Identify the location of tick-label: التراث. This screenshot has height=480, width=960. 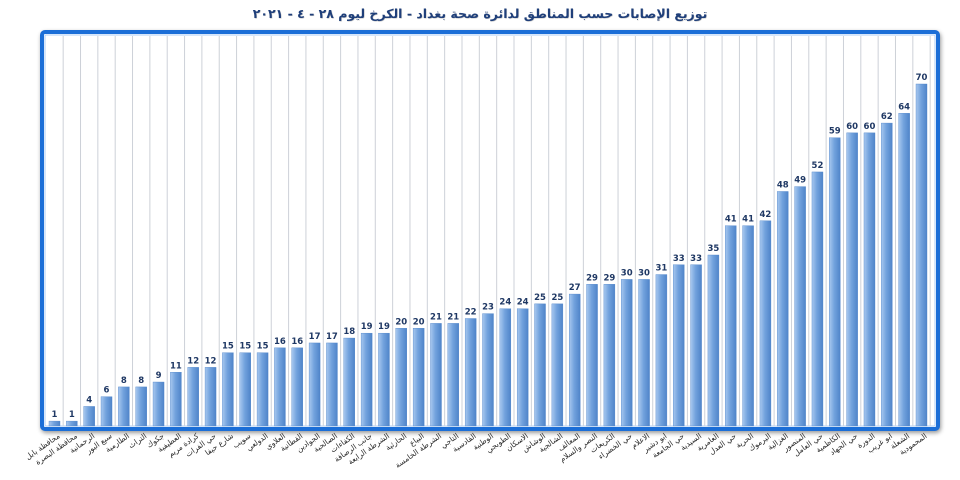
(138, 440).